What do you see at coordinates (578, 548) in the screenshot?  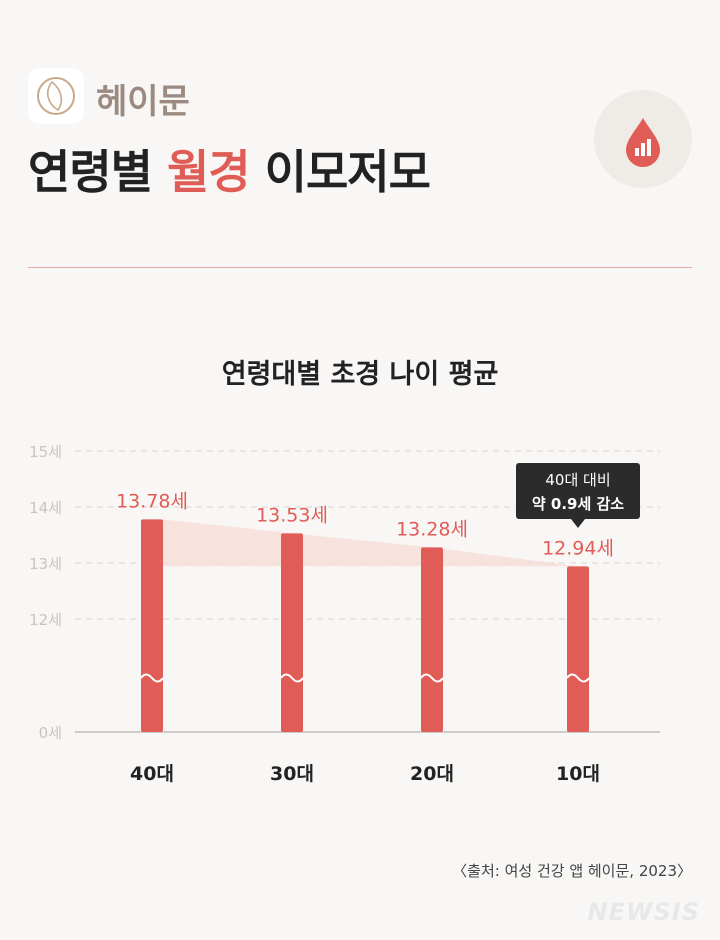 I see `value-label: 12.94세` at bounding box center [578, 548].